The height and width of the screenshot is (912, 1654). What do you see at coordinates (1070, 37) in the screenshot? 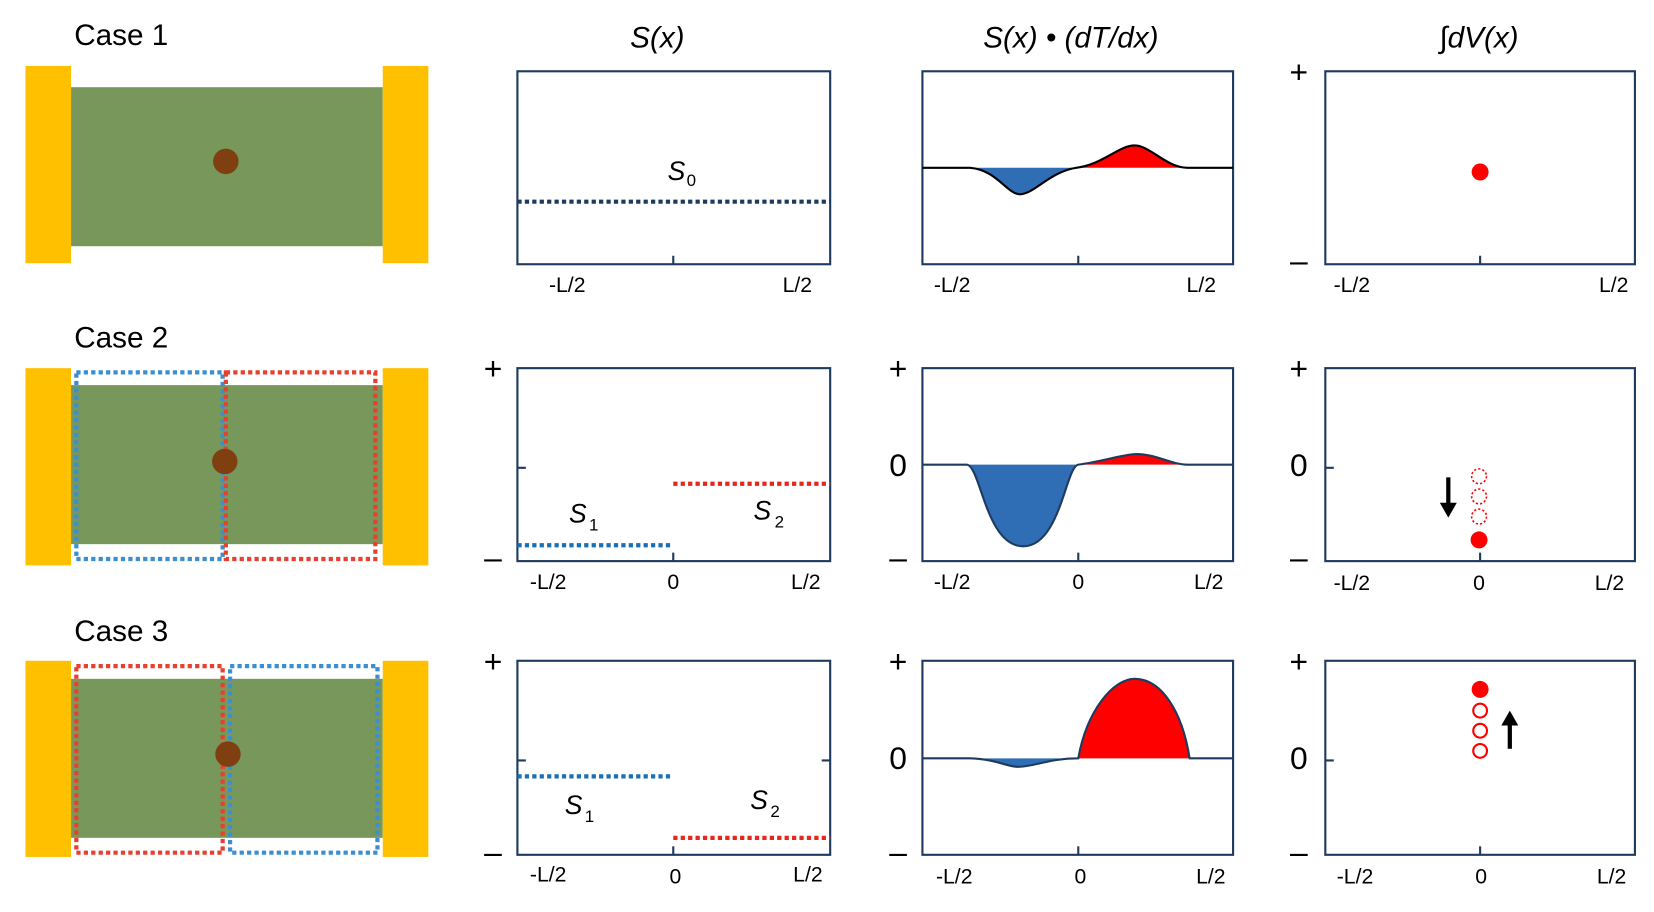
I see `column-header: S(x) • (dT/dx)` at bounding box center [1070, 37].